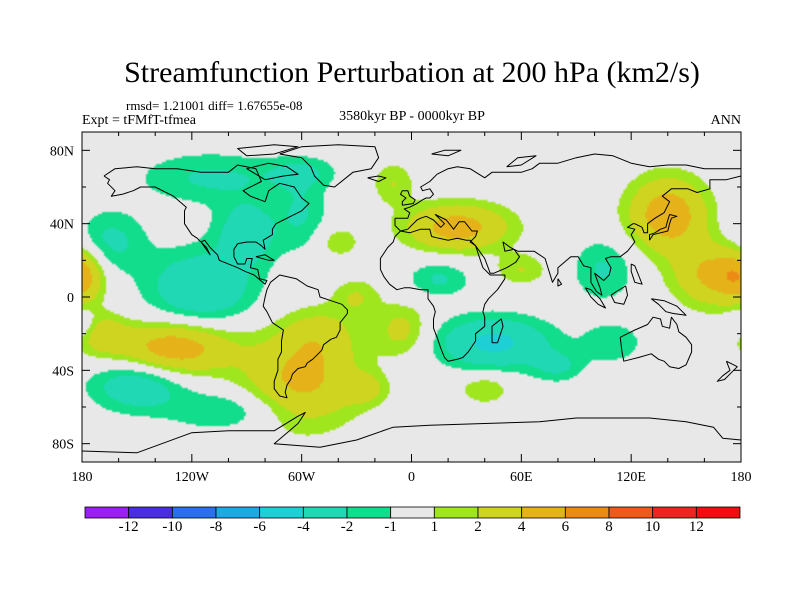  Describe the element at coordinates (63, 371) in the screenshot. I see `y-tick-label: 40S` at that location.